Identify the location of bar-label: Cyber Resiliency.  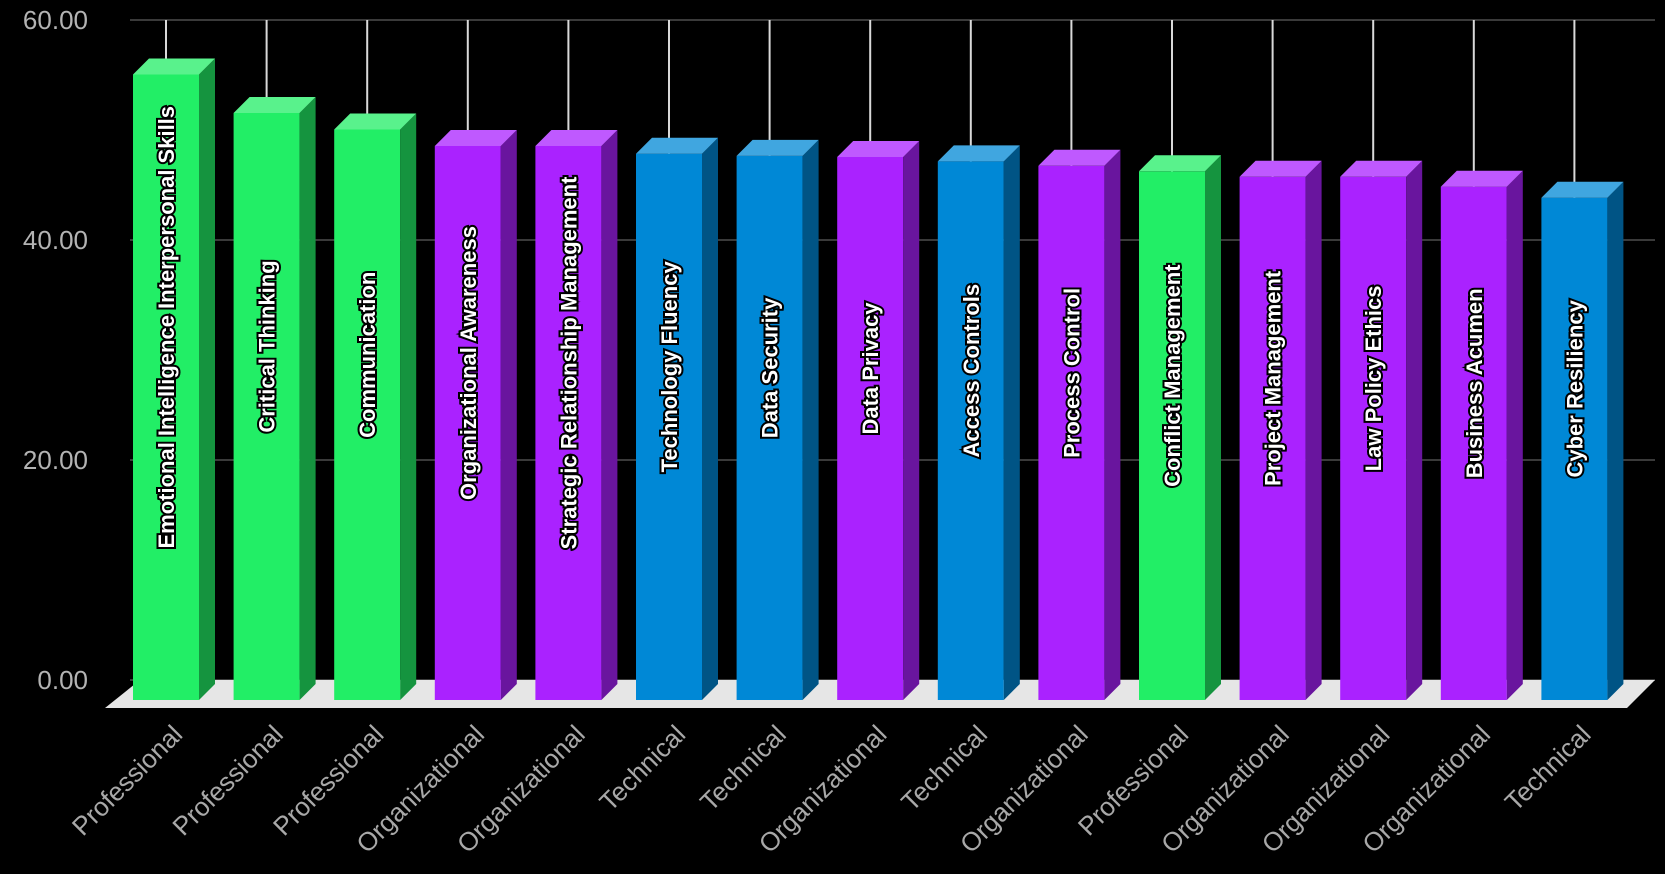
(1574, 388).